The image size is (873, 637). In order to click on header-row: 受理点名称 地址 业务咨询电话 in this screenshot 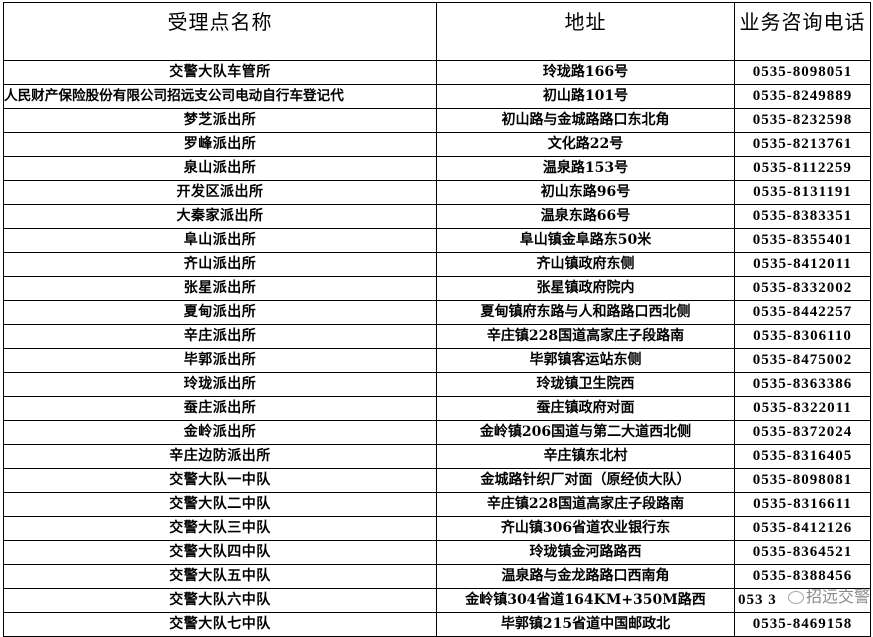, I will do `click(437, 31)`.